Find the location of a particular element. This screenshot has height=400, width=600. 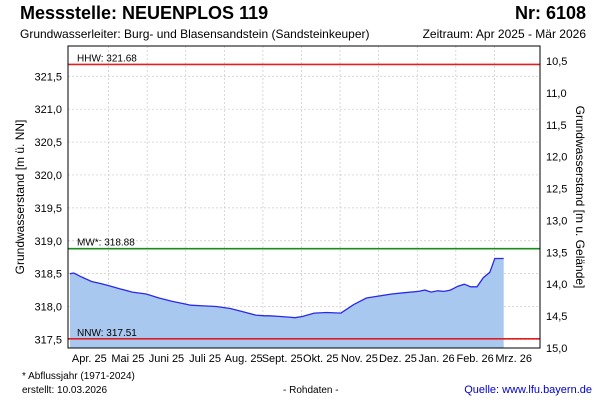

y2-tick-label: 12,0 is located at coordinates (556, 158).